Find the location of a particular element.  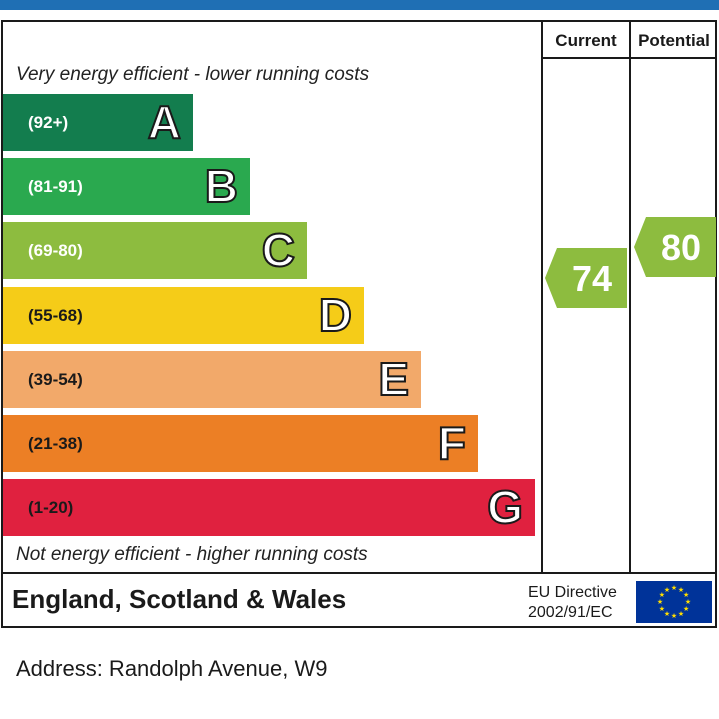

region-label: England, Scotland & Wales is located at coordinates (179, 599).